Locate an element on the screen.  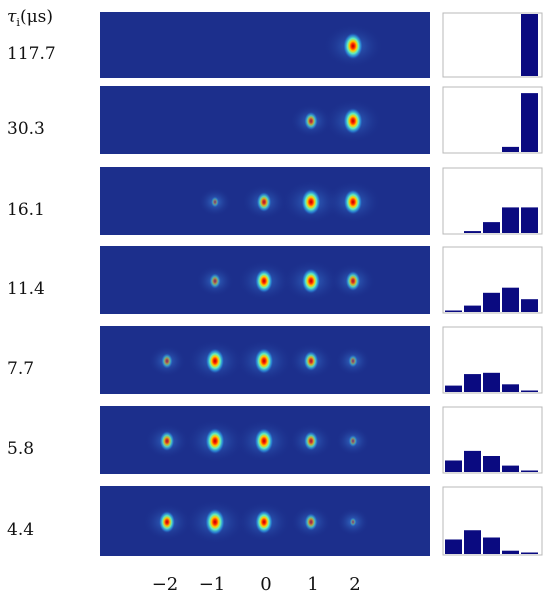
tau-header: τi(μs) is located at coordinates (30, 18).